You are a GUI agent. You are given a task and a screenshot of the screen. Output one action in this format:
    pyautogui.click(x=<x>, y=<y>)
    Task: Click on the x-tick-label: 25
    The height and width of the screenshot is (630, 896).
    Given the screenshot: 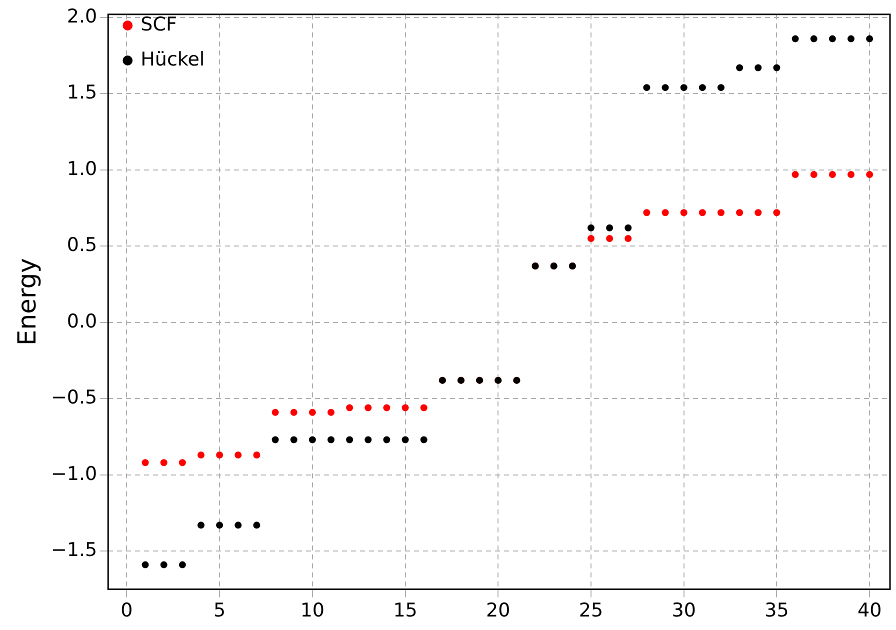 What is the action you would take?
    pyautogui.click(x=591, y=611)
    